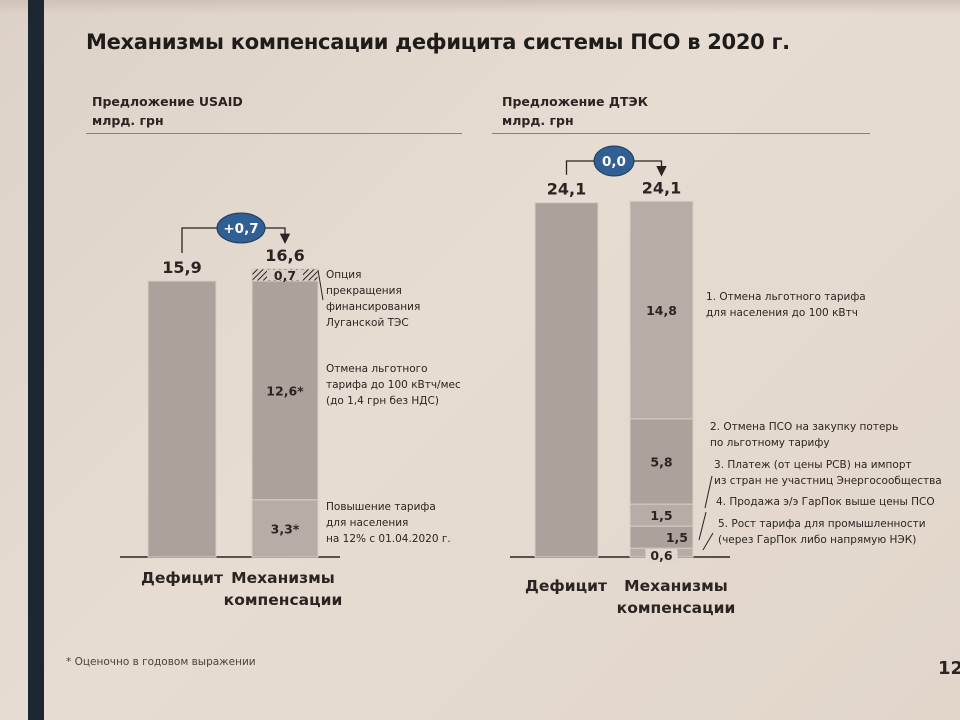 The width and height of the screenshot is (960, 720). I want to click on chart-1-difference-value: 0,0, so click(614, 162).